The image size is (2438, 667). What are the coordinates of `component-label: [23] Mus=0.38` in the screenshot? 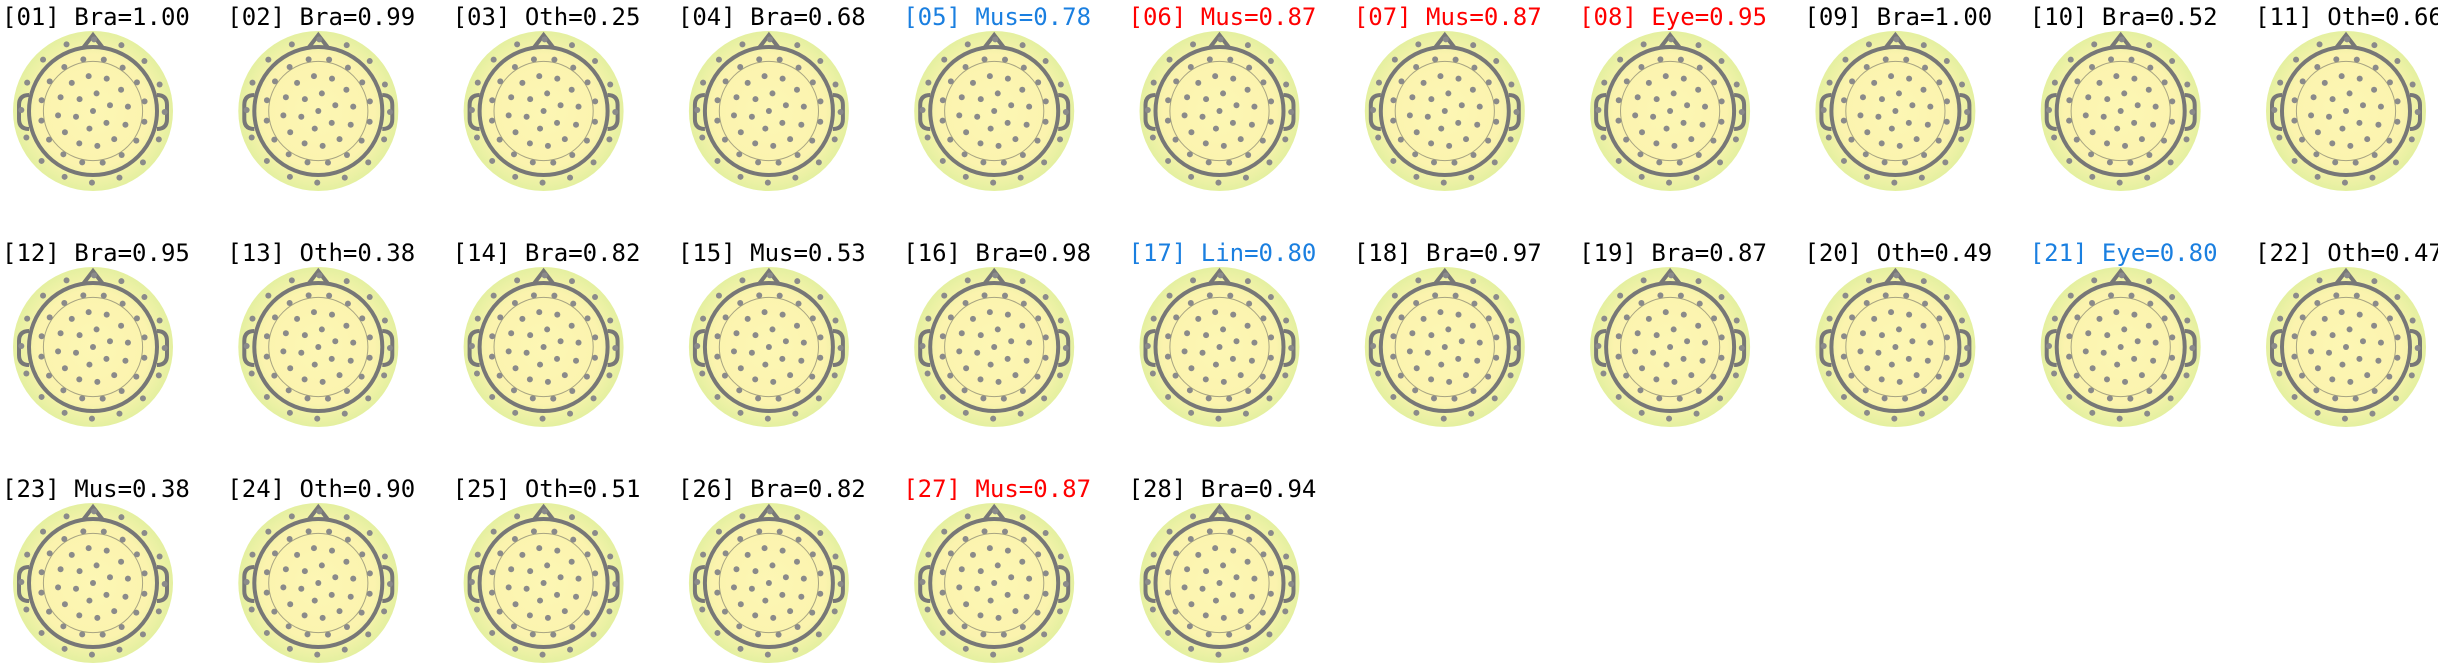 It's located at (96, 489).